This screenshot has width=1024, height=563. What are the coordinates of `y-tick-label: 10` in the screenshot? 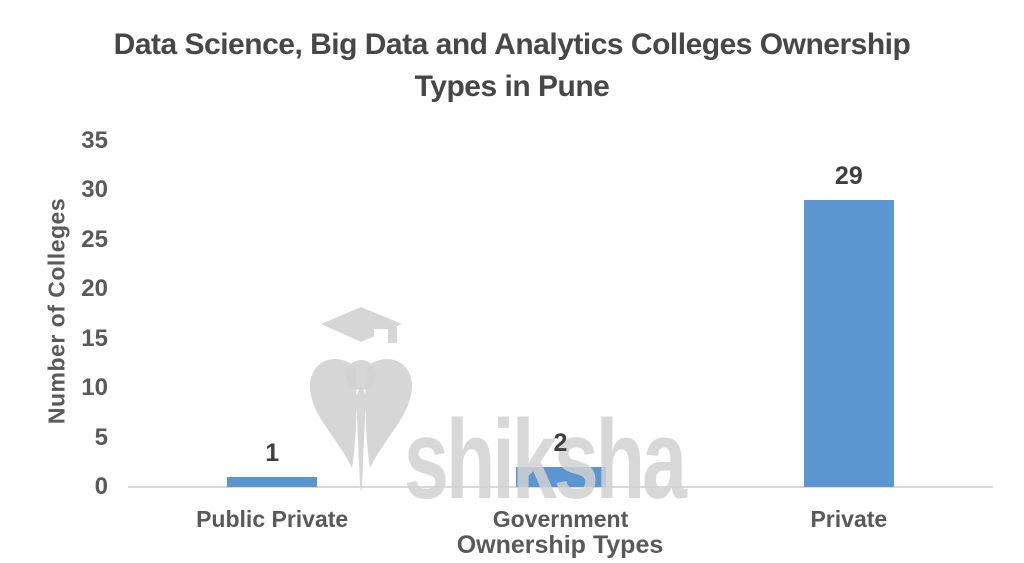 It's located at (94, 388).